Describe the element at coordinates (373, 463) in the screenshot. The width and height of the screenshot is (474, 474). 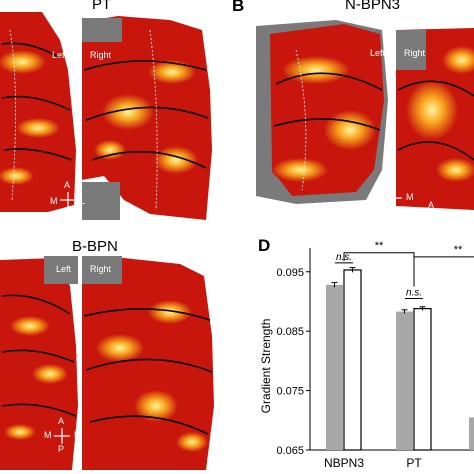
I see `category-labels: NBPN3 PT` at that location.